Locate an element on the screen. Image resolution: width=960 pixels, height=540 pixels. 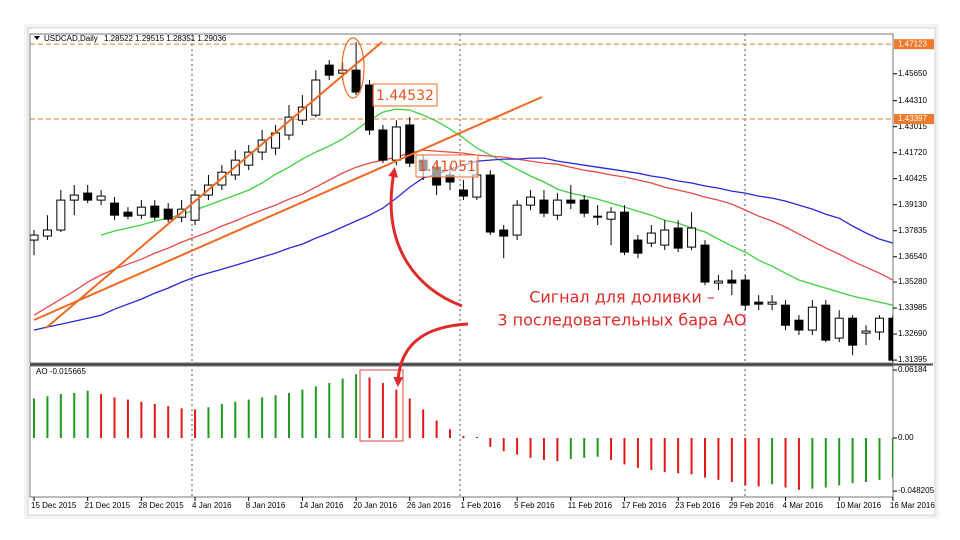
x-tick-label: 15 Dec 2015 is located at coordinates (54, 505).